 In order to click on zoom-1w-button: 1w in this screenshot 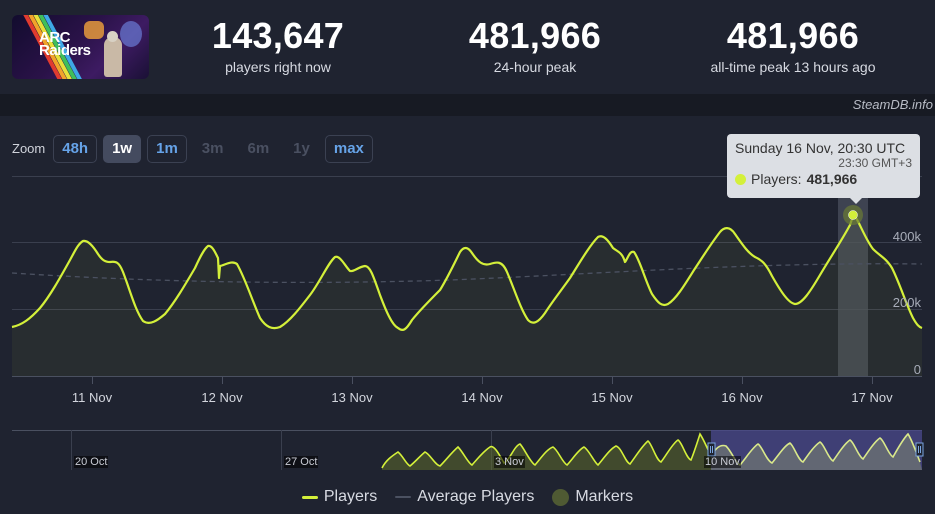, I will do `click(122, 148)`.